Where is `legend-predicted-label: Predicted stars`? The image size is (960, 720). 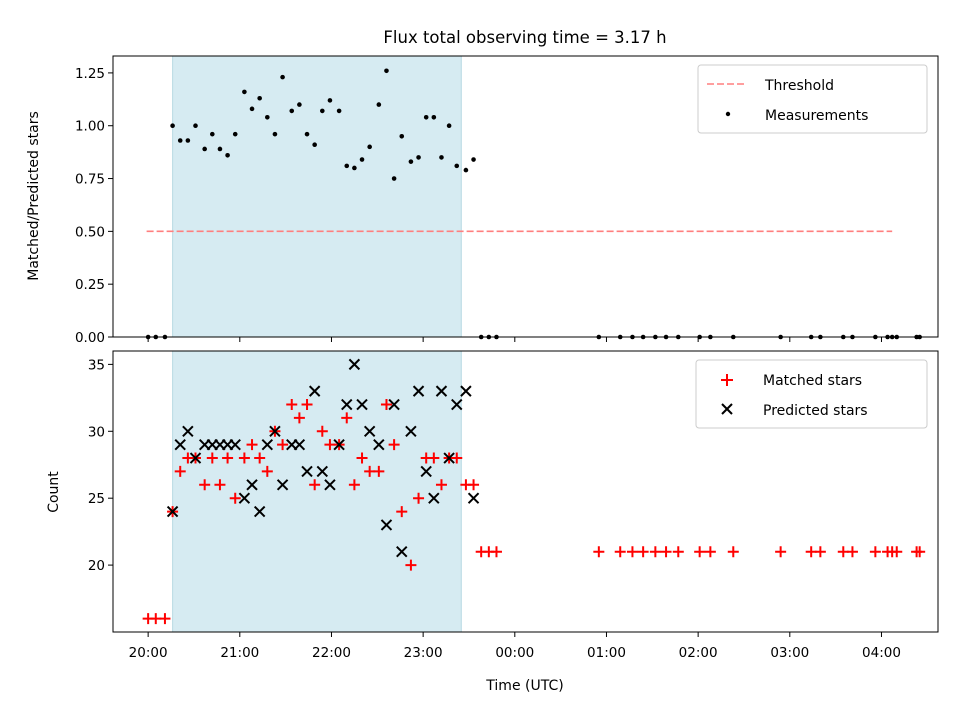 legend-predicted-label: Predicted stars is located at coordinates (815, 411).